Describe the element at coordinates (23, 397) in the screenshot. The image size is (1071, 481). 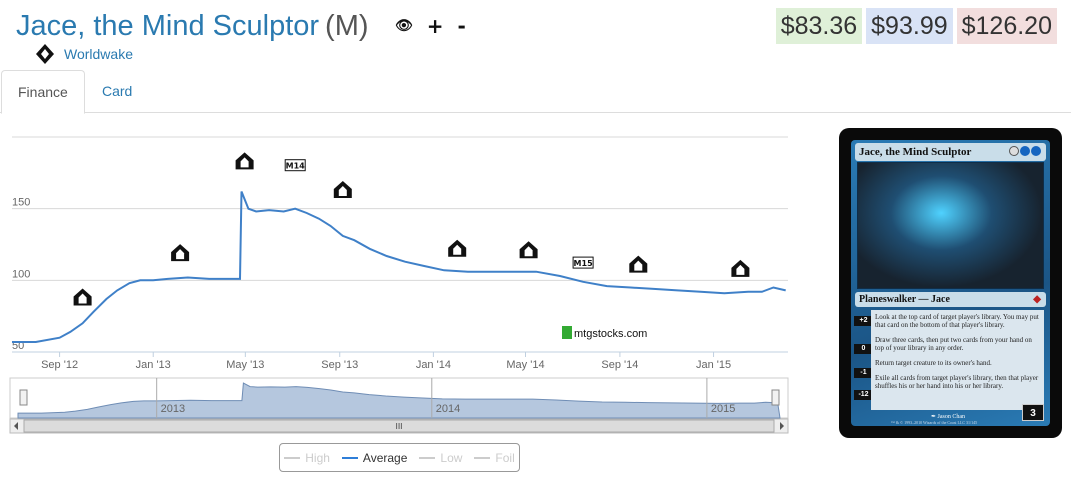
I see `navigator-left-handle` at that location.